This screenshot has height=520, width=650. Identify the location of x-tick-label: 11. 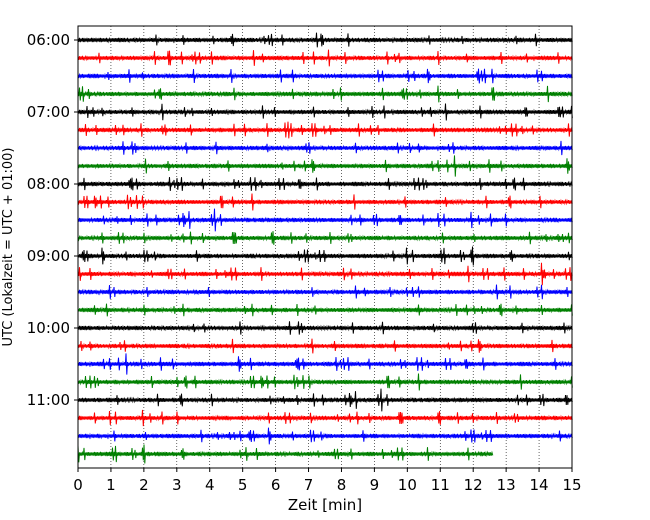
(440, 485).